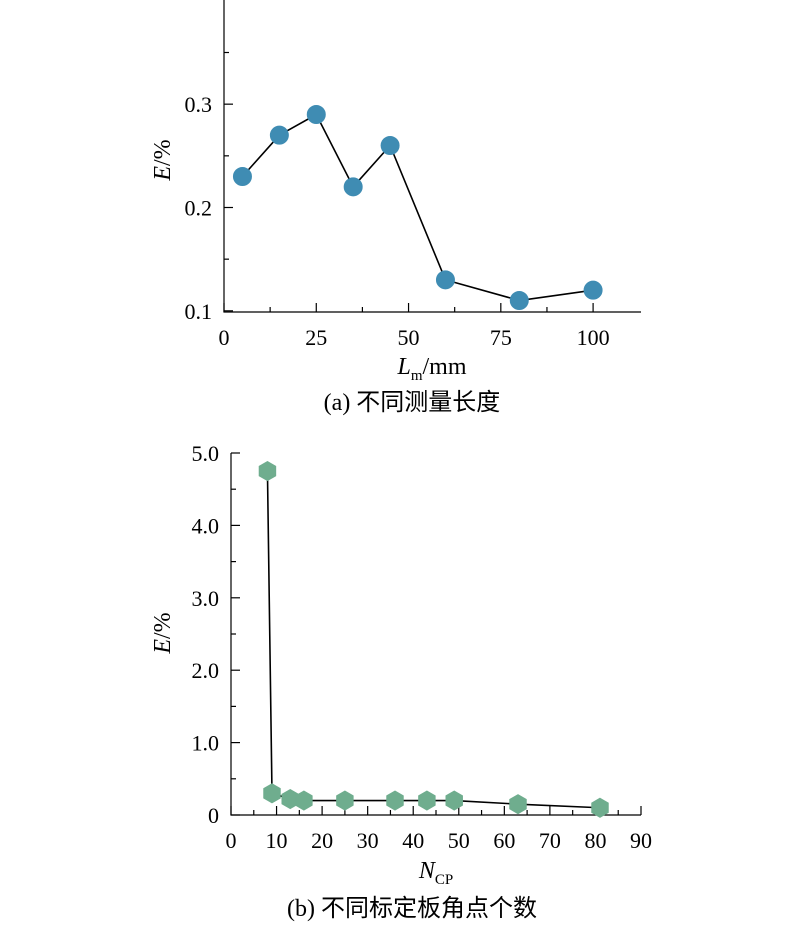 The image size is (800, 926). I want to click on chart-b-x-tick-label: 20, so click(322, 840).